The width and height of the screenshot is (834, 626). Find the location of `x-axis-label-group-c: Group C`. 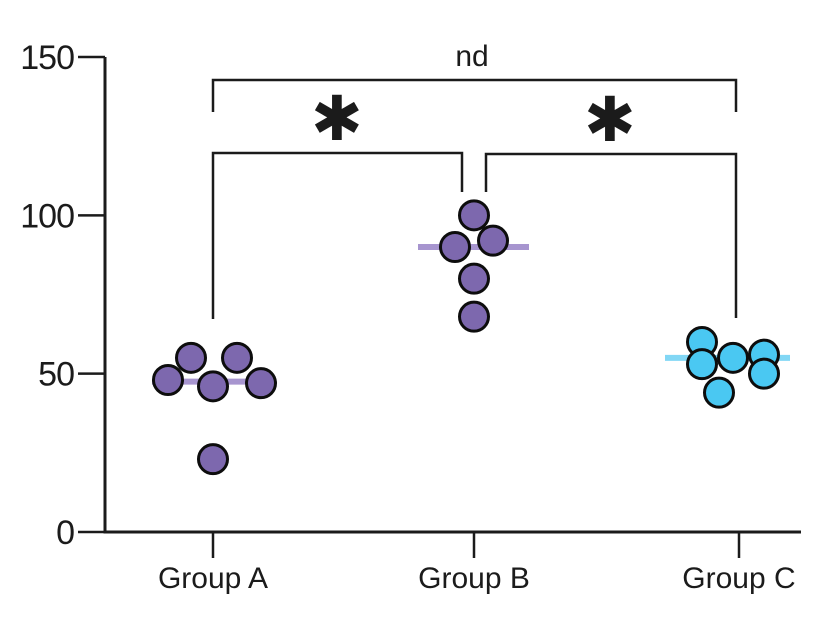

x-axis-label-group-c: Group C is located at coordinates (738, 578).